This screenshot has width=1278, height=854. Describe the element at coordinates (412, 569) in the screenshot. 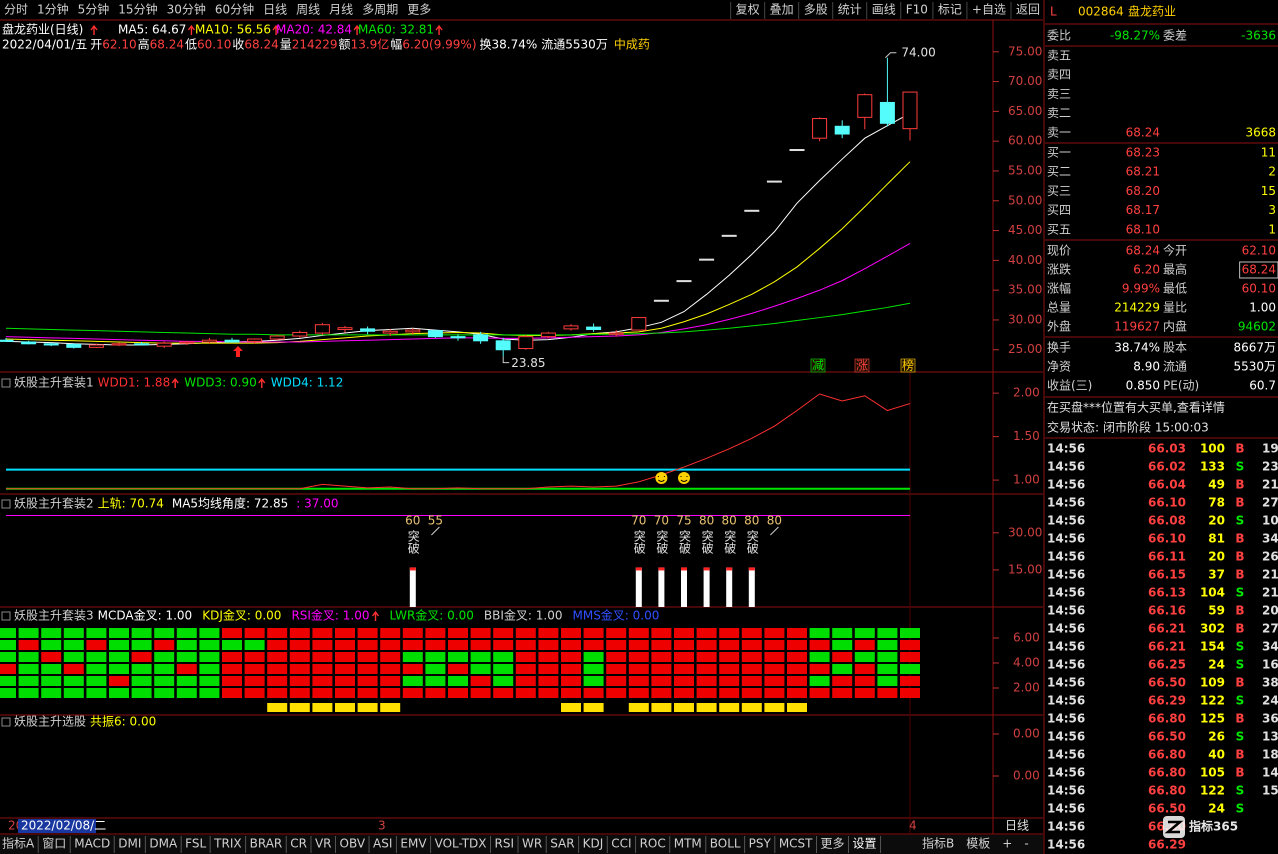

I see `signal-bar-cap` at that location.